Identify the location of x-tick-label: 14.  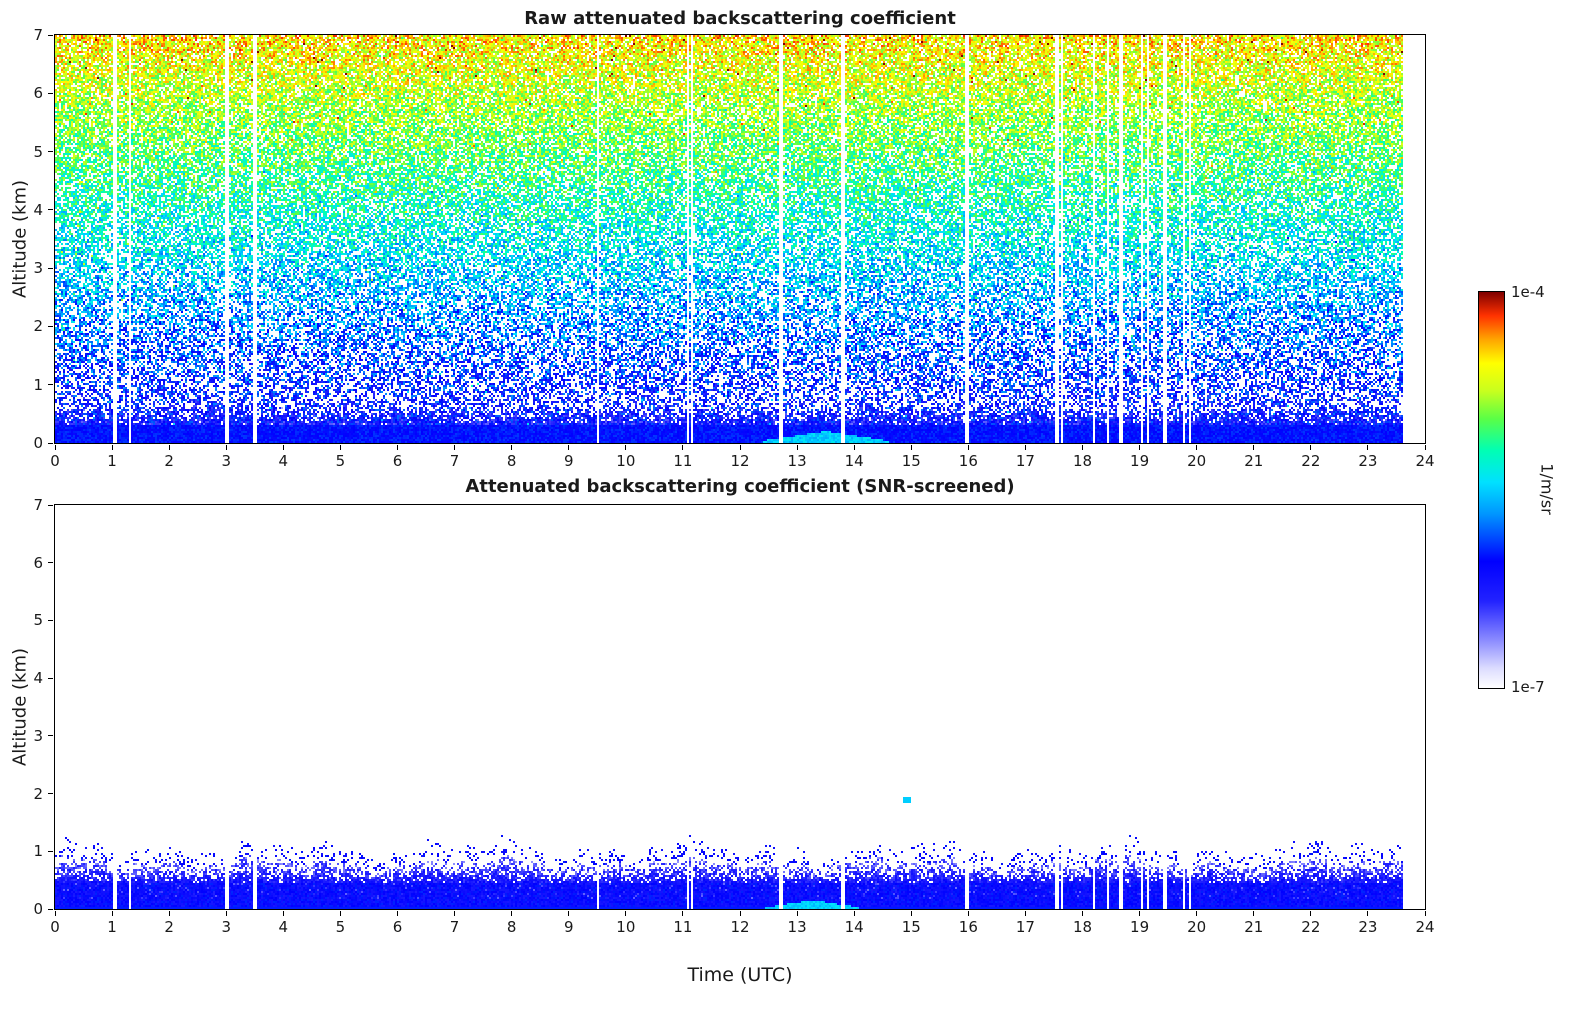
(854, 927).